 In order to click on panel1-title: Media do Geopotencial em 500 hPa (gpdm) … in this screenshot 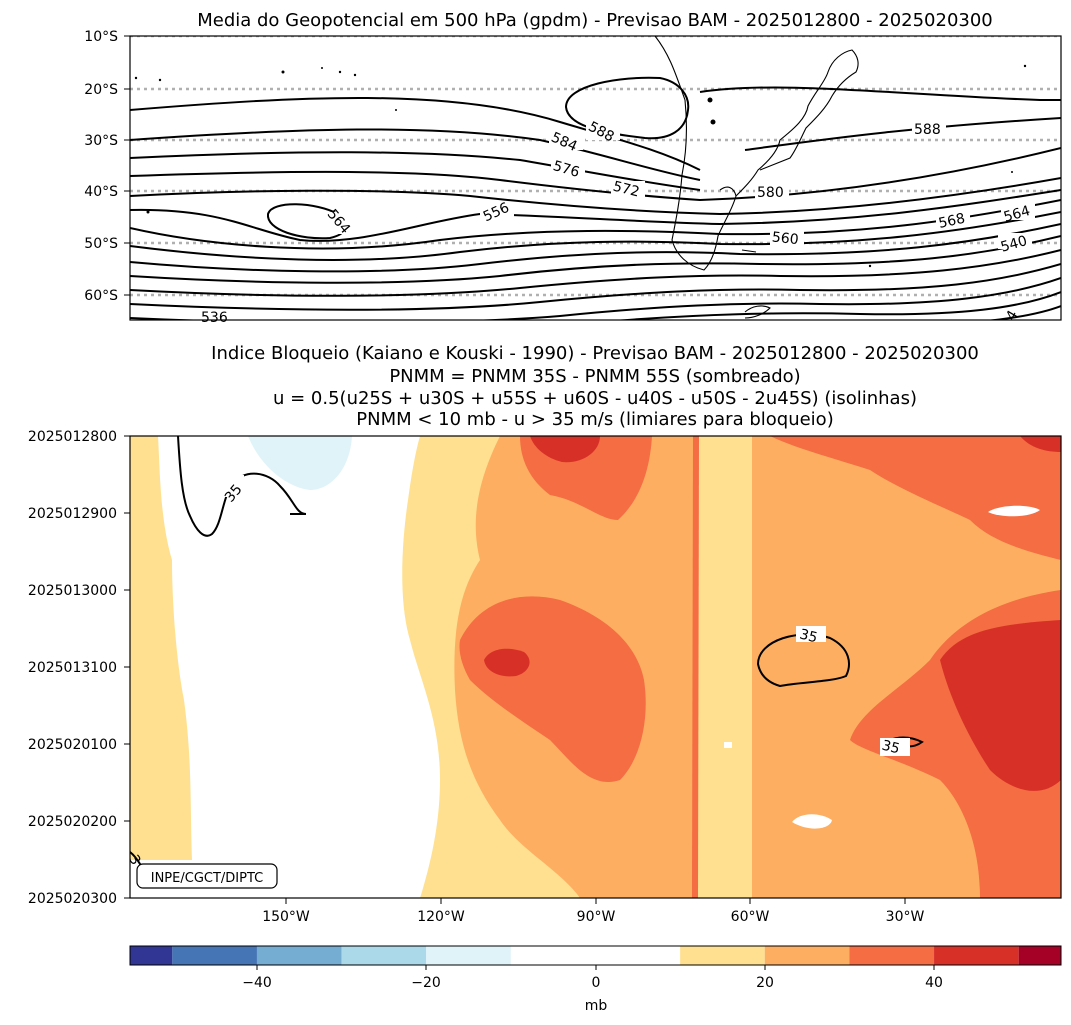, I will do `click(595, 20)`.